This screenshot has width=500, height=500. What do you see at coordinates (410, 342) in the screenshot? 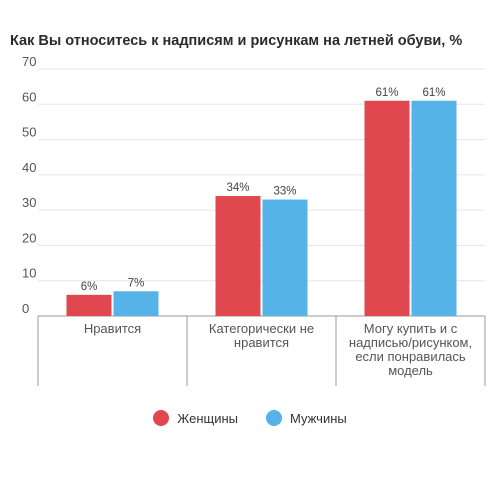
I see `x-tick-label: надписью/рисунком,` at bounding box center [410, 342].